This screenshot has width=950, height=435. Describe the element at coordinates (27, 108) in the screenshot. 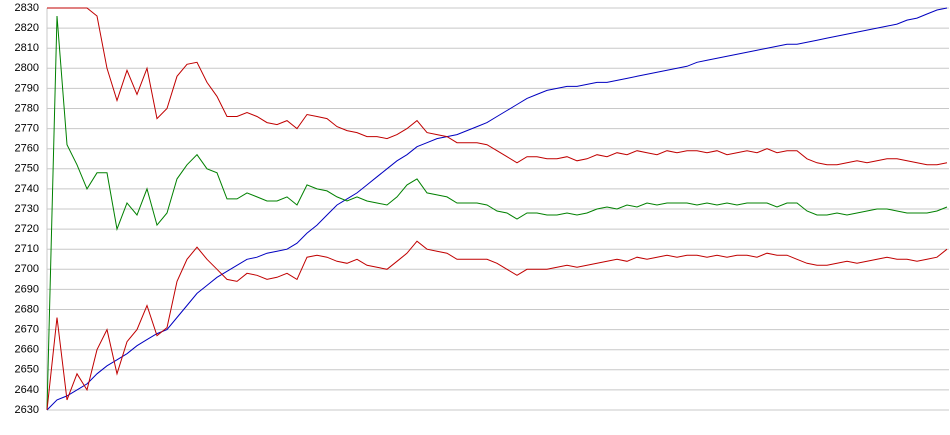

I see `y-tick-label: 2780` at that location.